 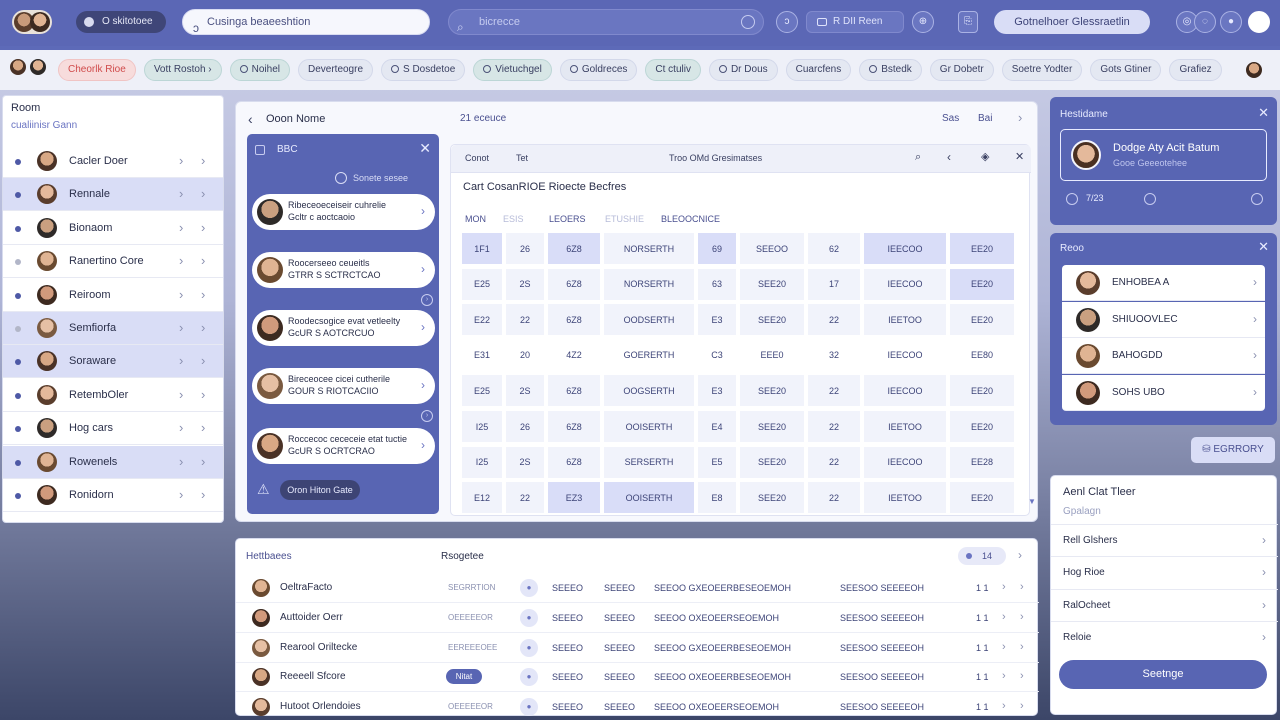 What do you see at coordinates (717, 391) in the screenshot?
I see `table-cell: E3` at bounding box center [717, 391].